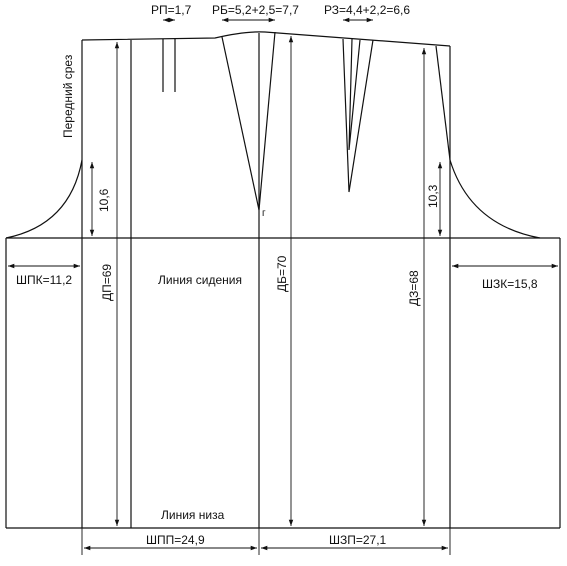  I want to click on back-dart-inner, so click(354, 94).